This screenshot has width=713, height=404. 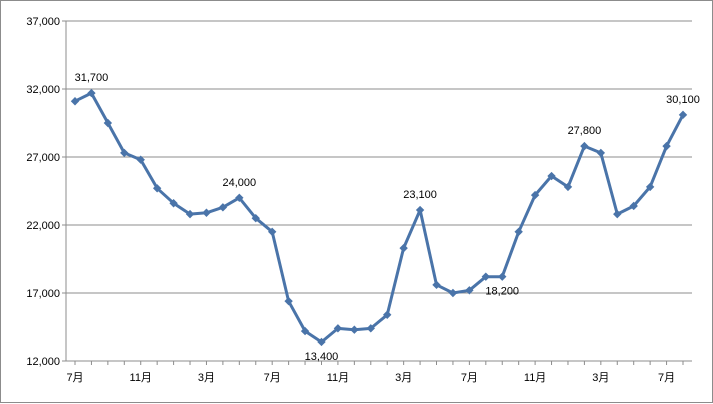 I want to click on y-tick-label: 22,000, so click(x=43, y=226).